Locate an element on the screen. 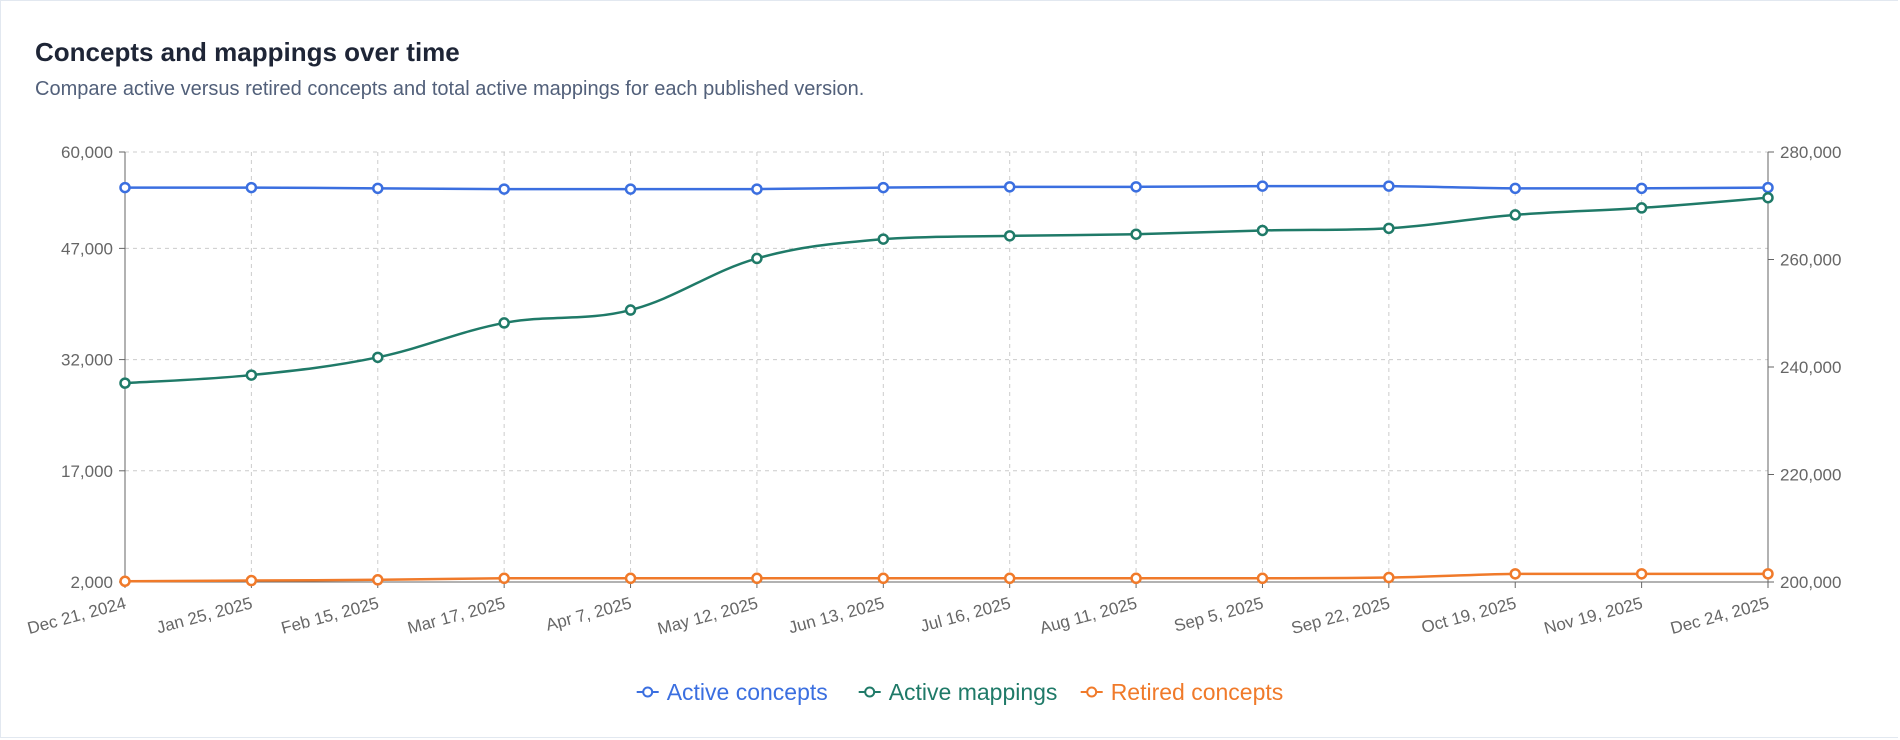 This screenshot has height=740, width=1900. y-right-tick-label: 260,000 is located at coordinates (1810, 260).